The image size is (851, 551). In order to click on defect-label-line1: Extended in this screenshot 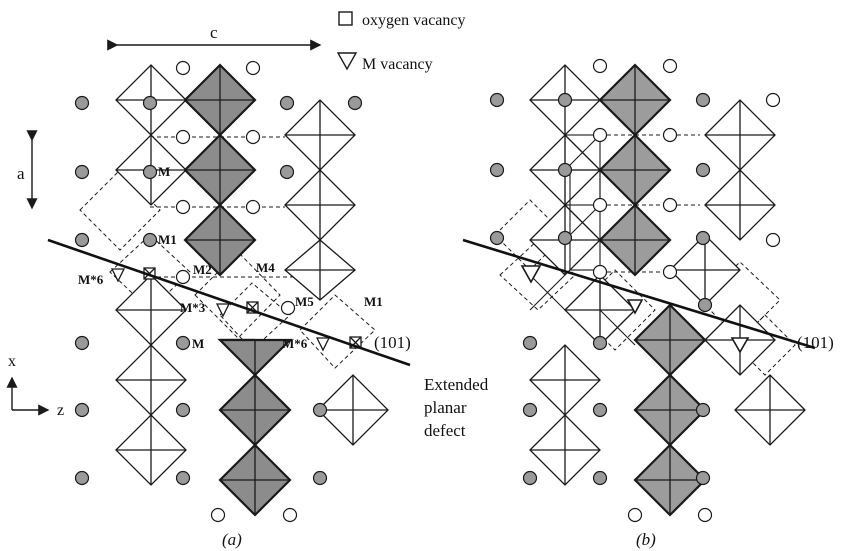, I will do `click(456, 384)`.